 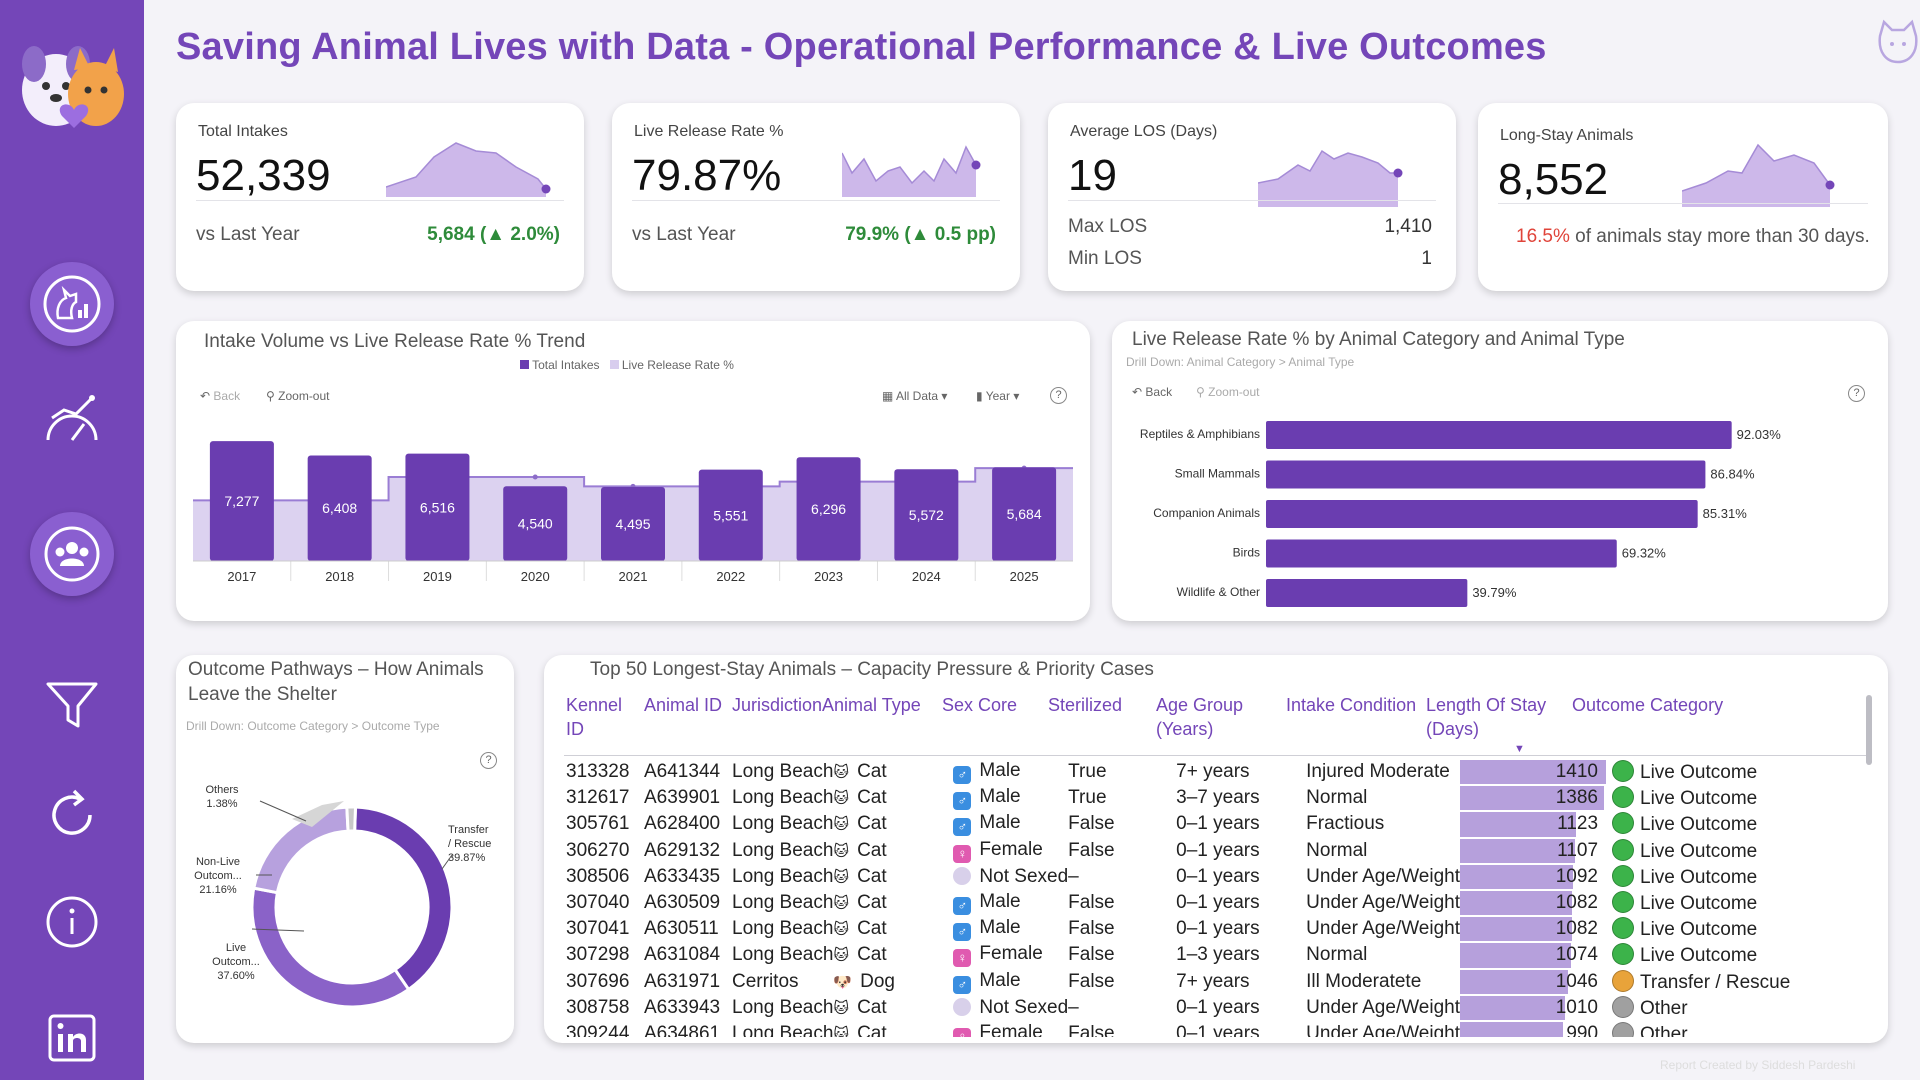 What do you see at coordinates (72, 554) in the screenshot?
I see `nav-community-icon` at bounding box center [72, 554].